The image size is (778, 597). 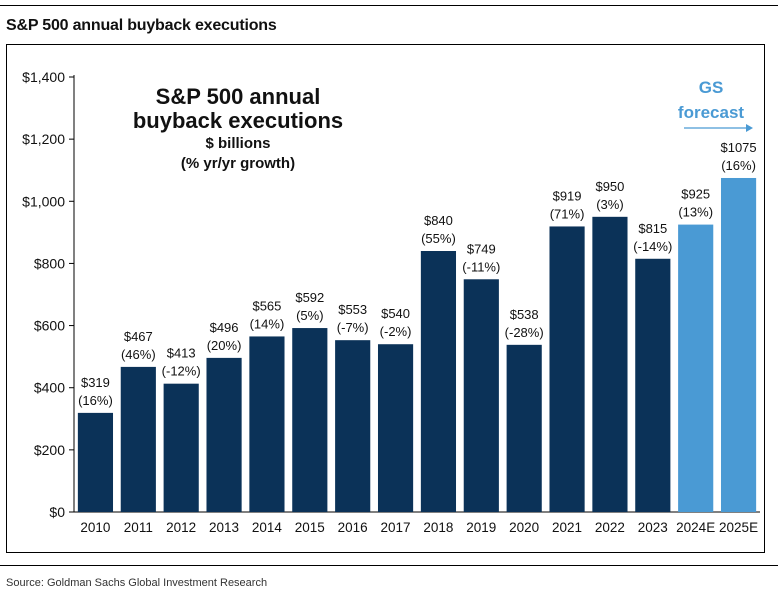 What do you see at coordinates (57, 512) in the screenshot?
I see `y-tick-label: $0` at bounding box center [57, 512].